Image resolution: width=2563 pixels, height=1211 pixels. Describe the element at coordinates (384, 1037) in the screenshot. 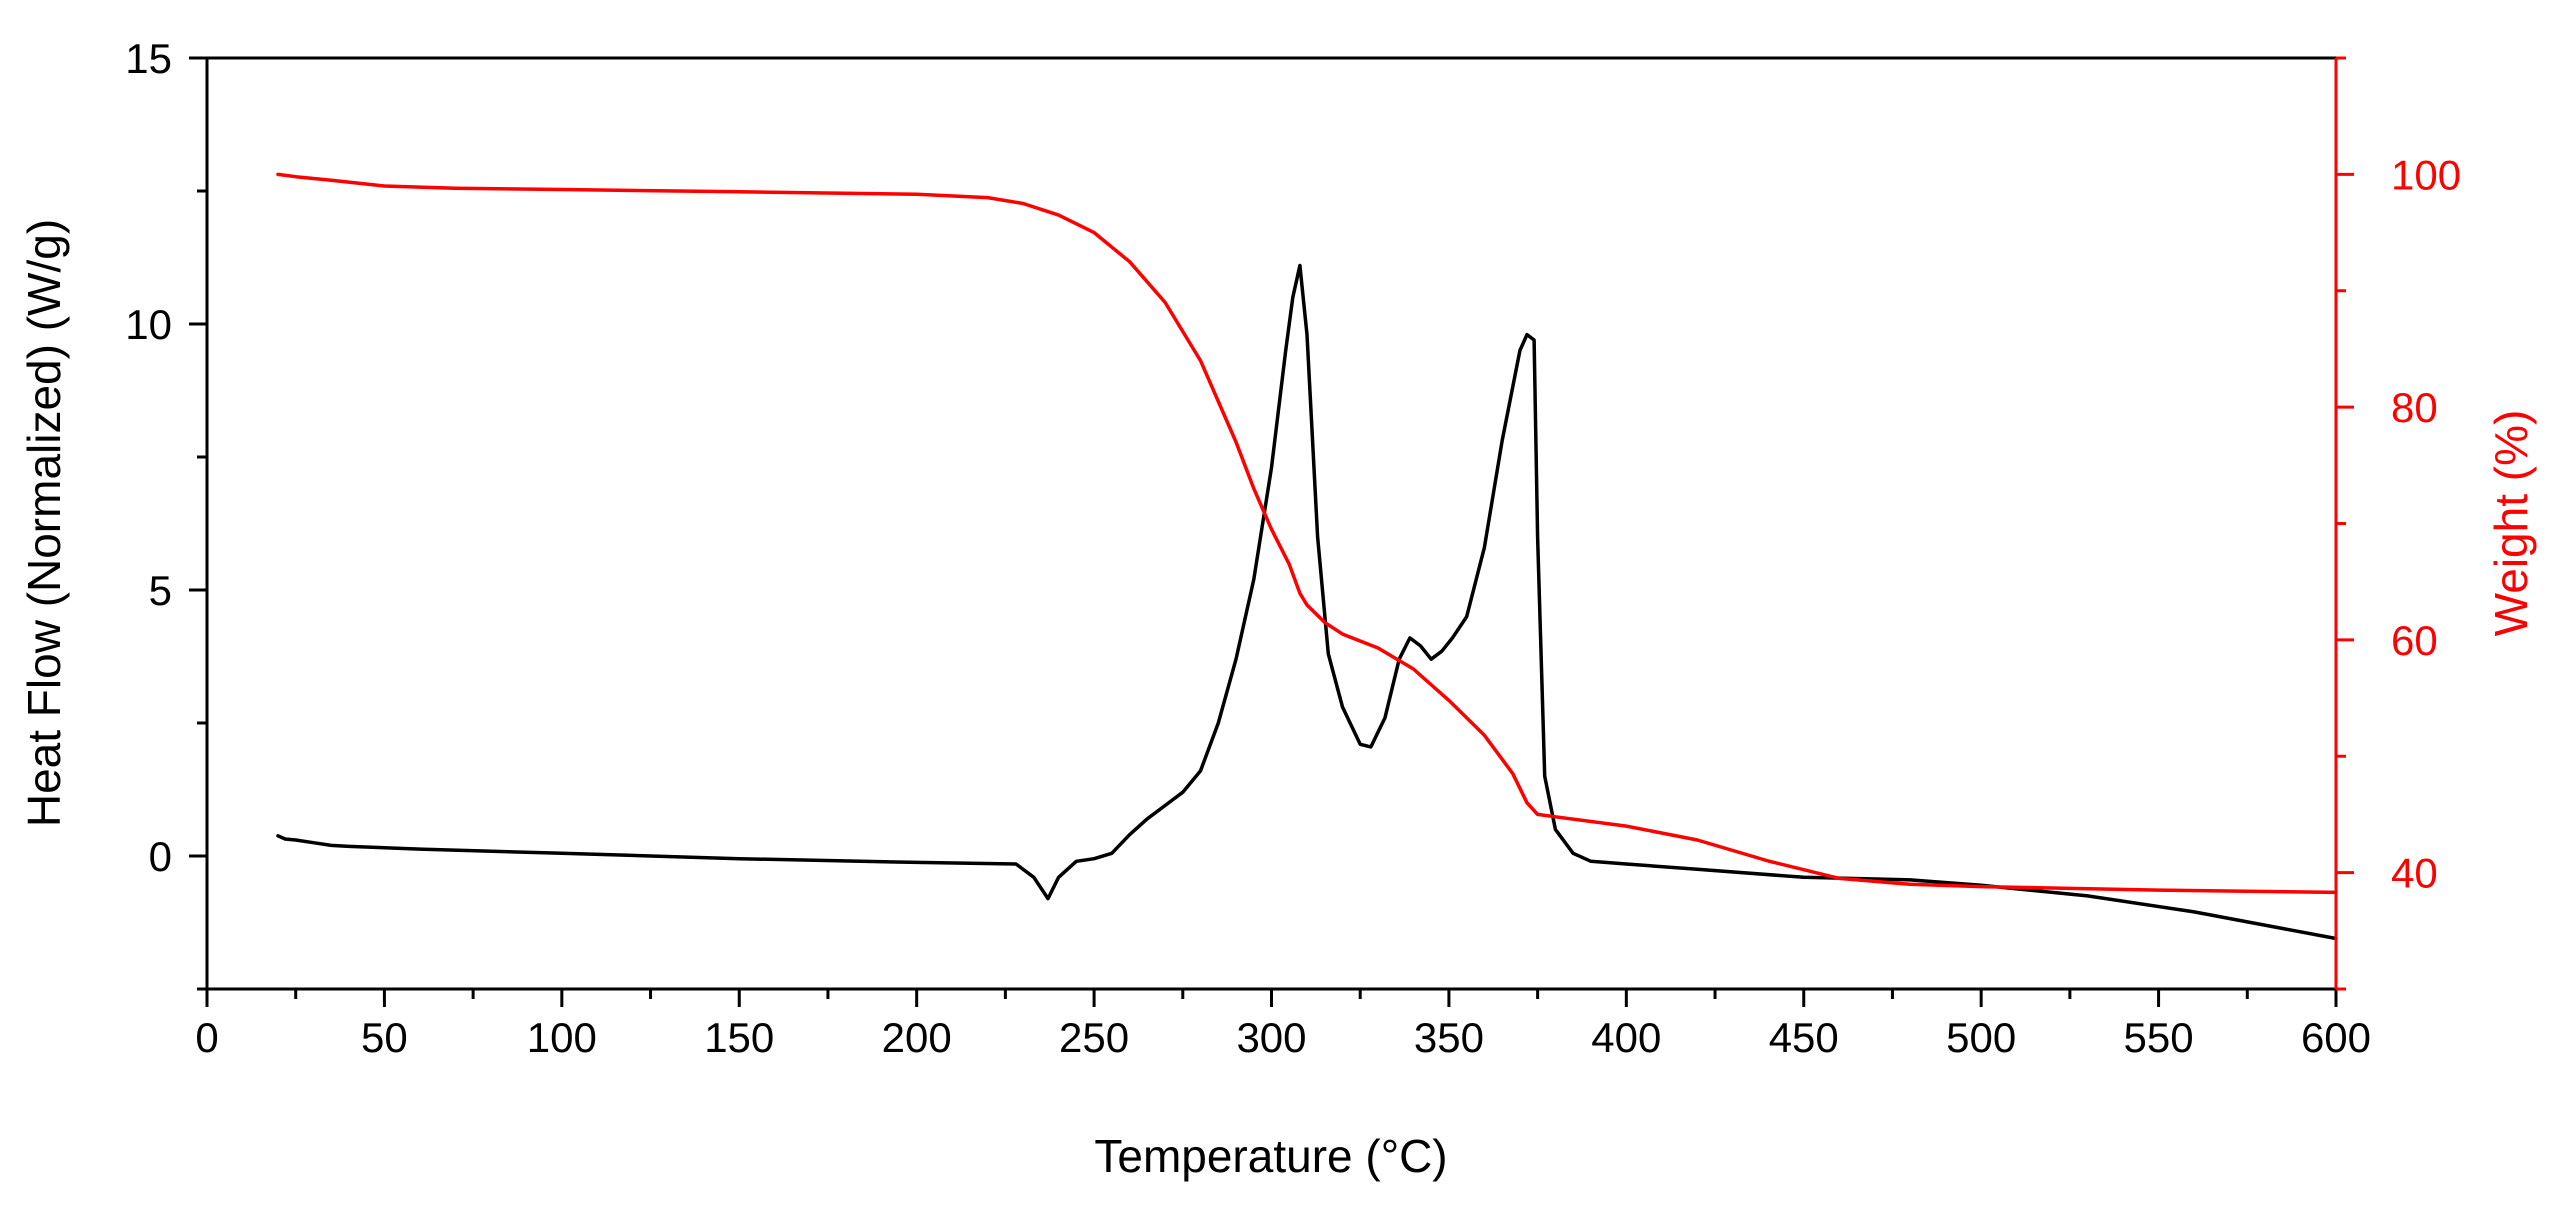

I see `x-tick-label: 50` at that location.